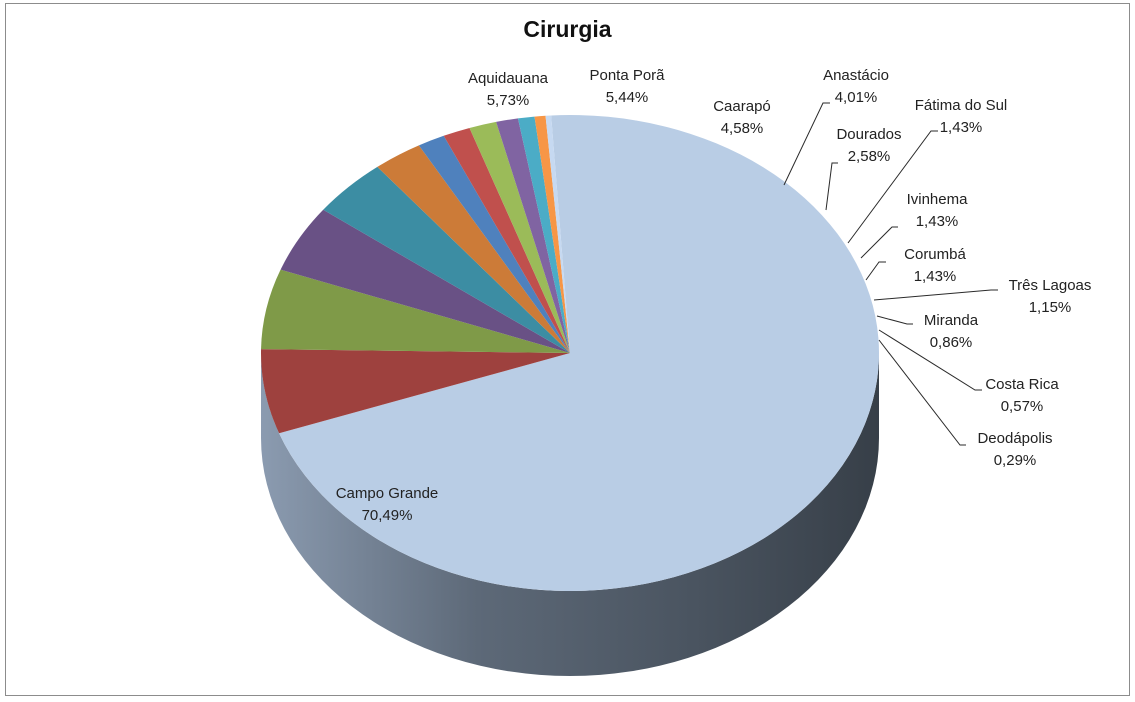 This screenshot has height=702, width=1135. Describe the element at coordinates (1014, 449) in the screenshot. I see `slice-label-deodapolis: Deodápolis 0,29%` at that location.